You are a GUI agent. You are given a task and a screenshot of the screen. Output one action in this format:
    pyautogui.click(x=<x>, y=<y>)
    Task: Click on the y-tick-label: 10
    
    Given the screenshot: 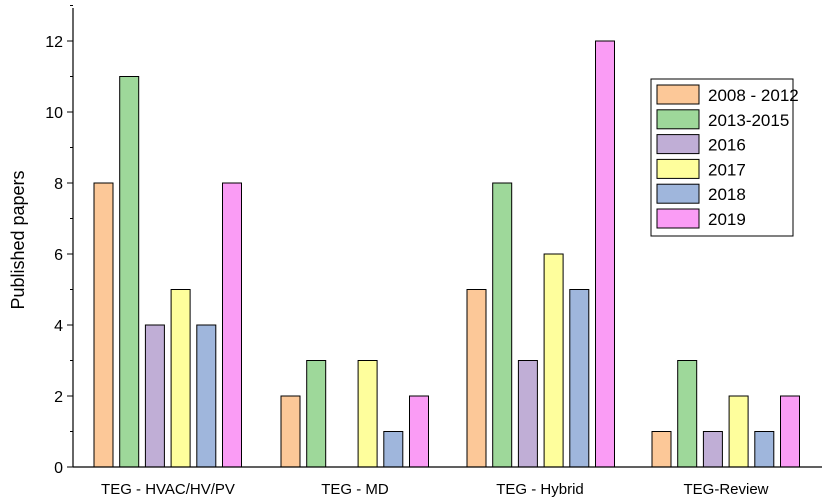 What is the action you would take?
    pyautogui.click(x=54, y=113)
    